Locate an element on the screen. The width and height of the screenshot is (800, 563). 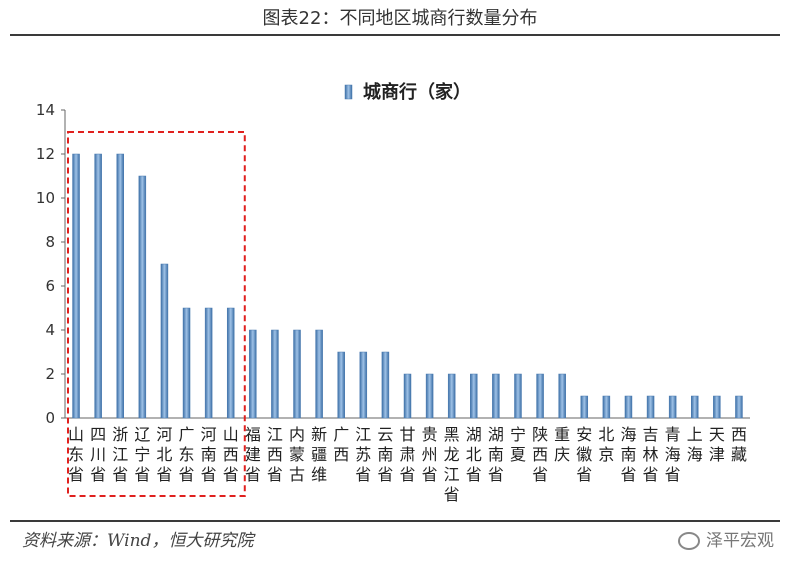
source-note: 资料来源：Wind，恒大研究院 is located at coordinates (138, 541).